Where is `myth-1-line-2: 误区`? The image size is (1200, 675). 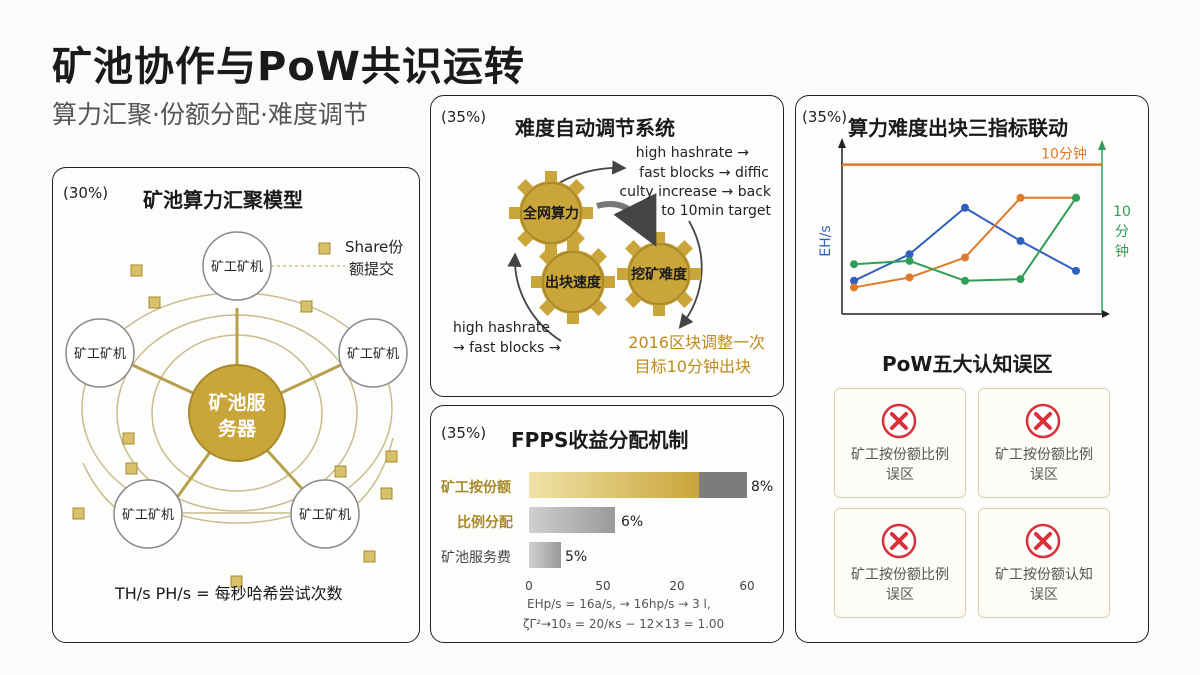
myth-1-line-2: 误区 is located at coordinates (900, 475).